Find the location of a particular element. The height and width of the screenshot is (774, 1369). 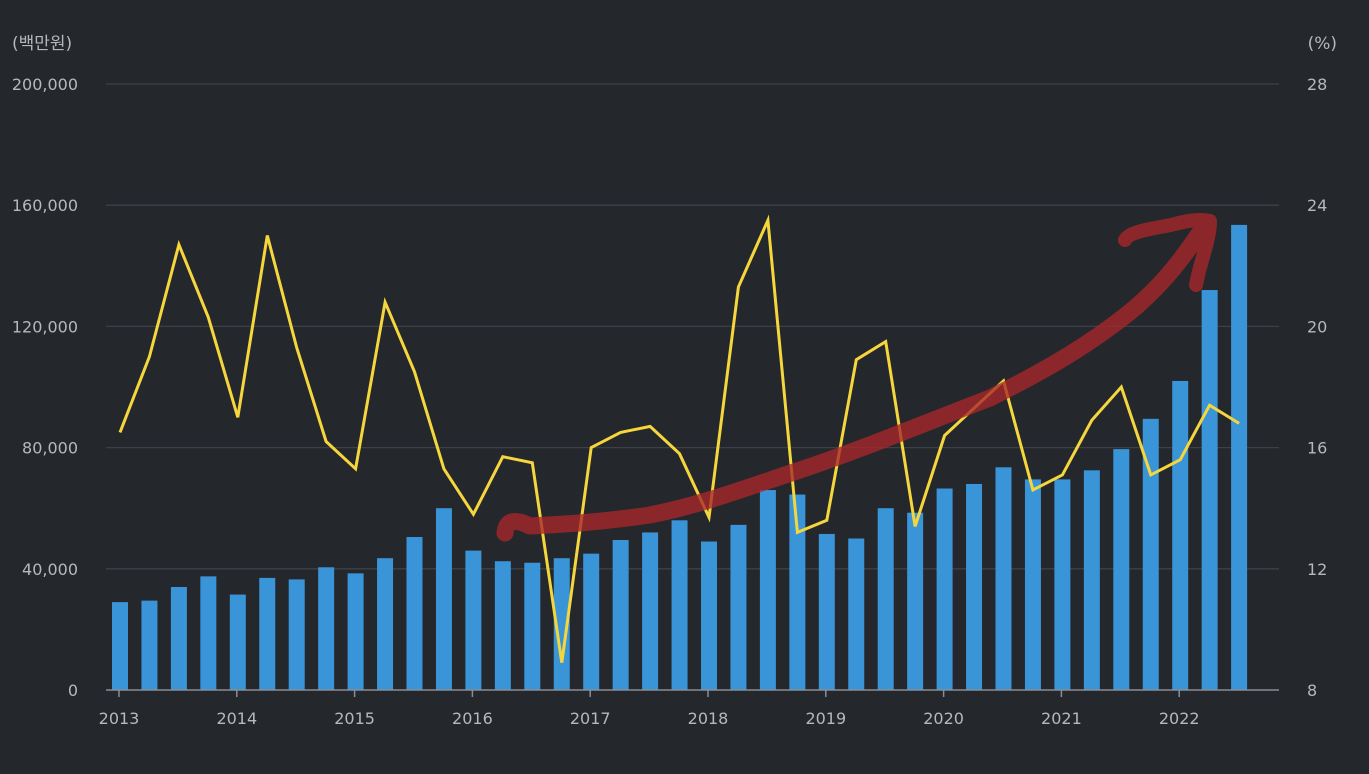

y-left-tick-label: 0 is located at coordinates (73, 690).